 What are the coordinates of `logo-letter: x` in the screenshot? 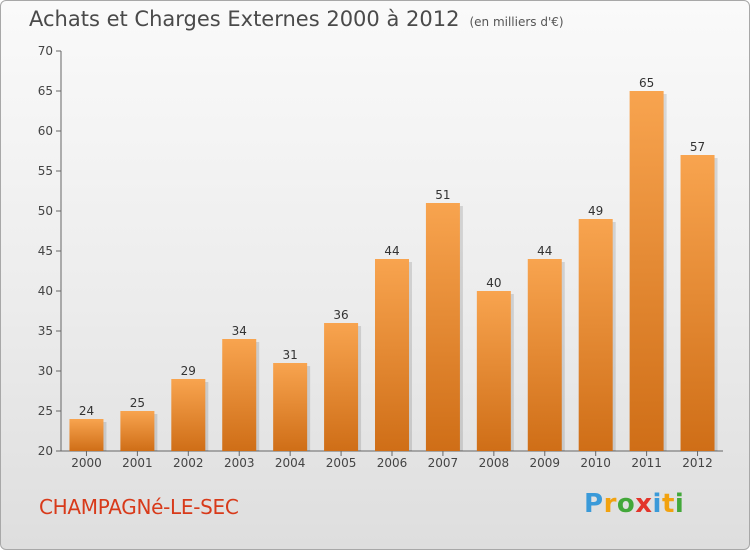 It's located at (644, 504).